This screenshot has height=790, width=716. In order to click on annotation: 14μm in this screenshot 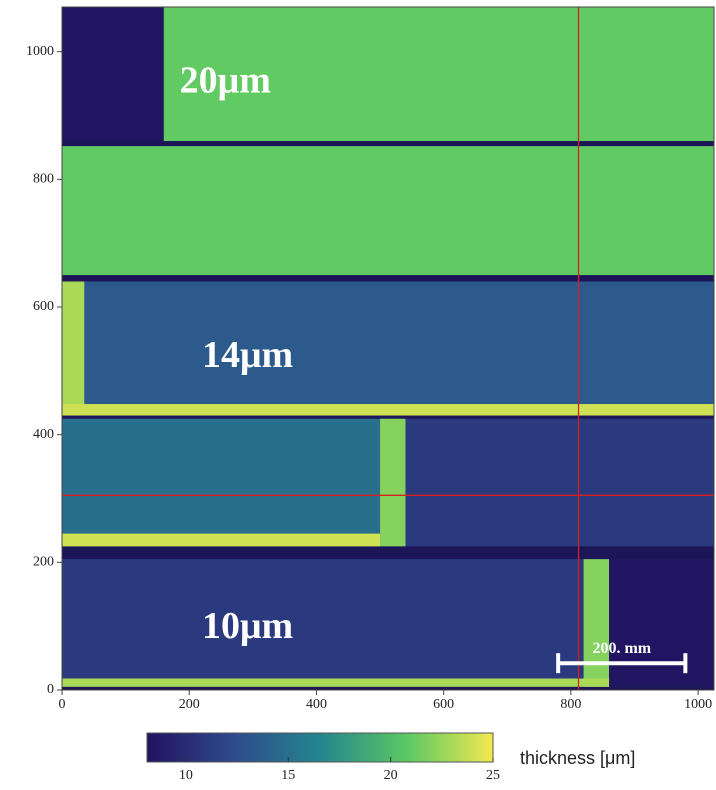, I will do `click(247, 355)`.